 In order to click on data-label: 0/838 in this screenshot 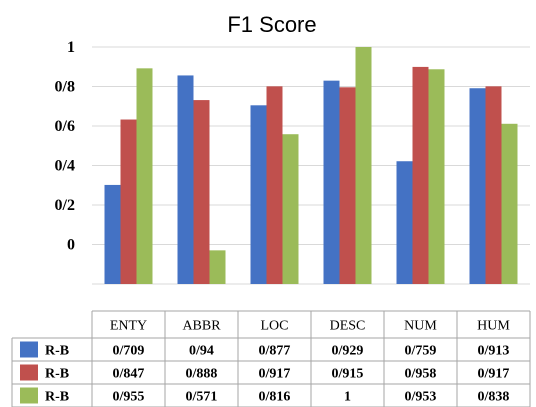, I will do `click(494, 397)`.